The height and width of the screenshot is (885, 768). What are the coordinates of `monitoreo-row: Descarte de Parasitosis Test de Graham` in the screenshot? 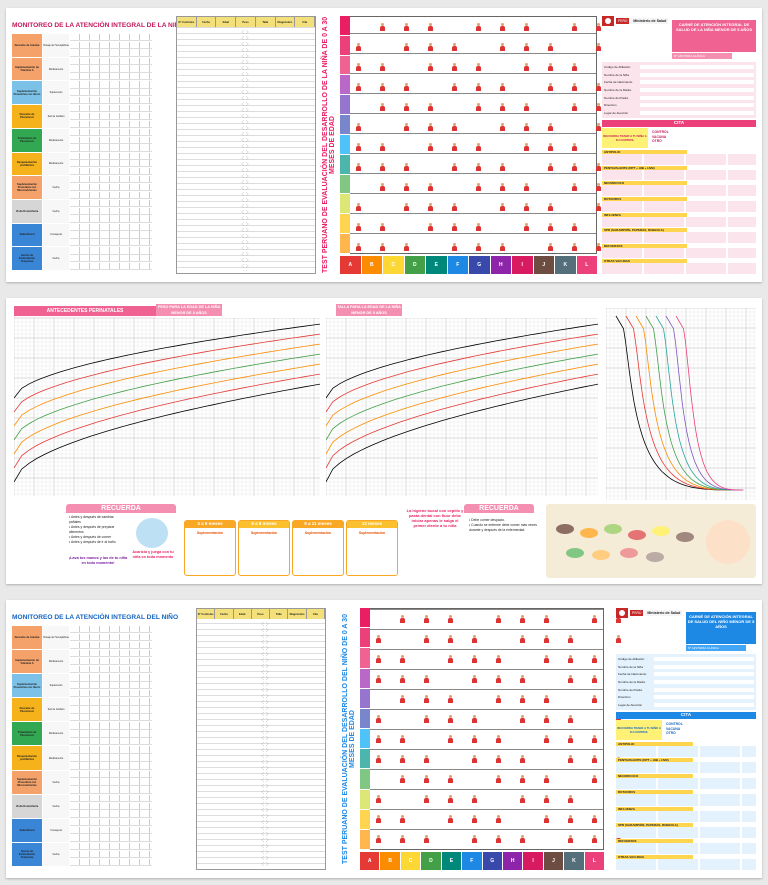 It's located at (82, 710).